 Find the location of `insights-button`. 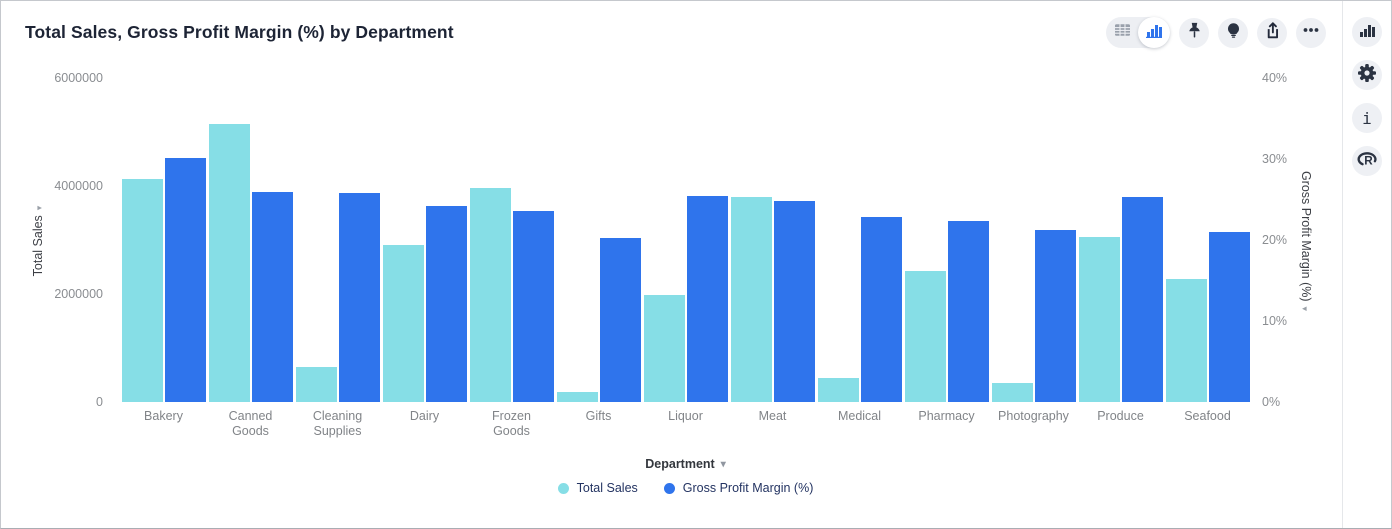

insights-button is located at coordinates (1233, 32).